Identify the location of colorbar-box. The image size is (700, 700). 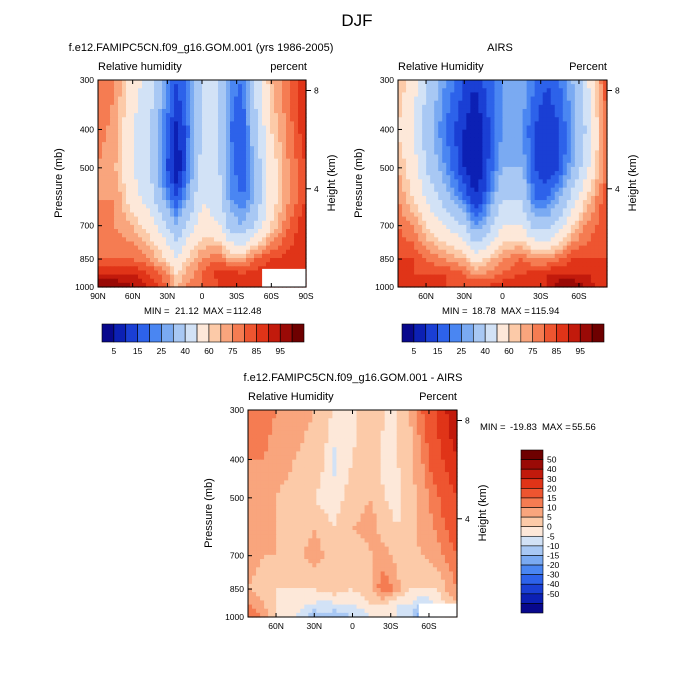
(131, 333).